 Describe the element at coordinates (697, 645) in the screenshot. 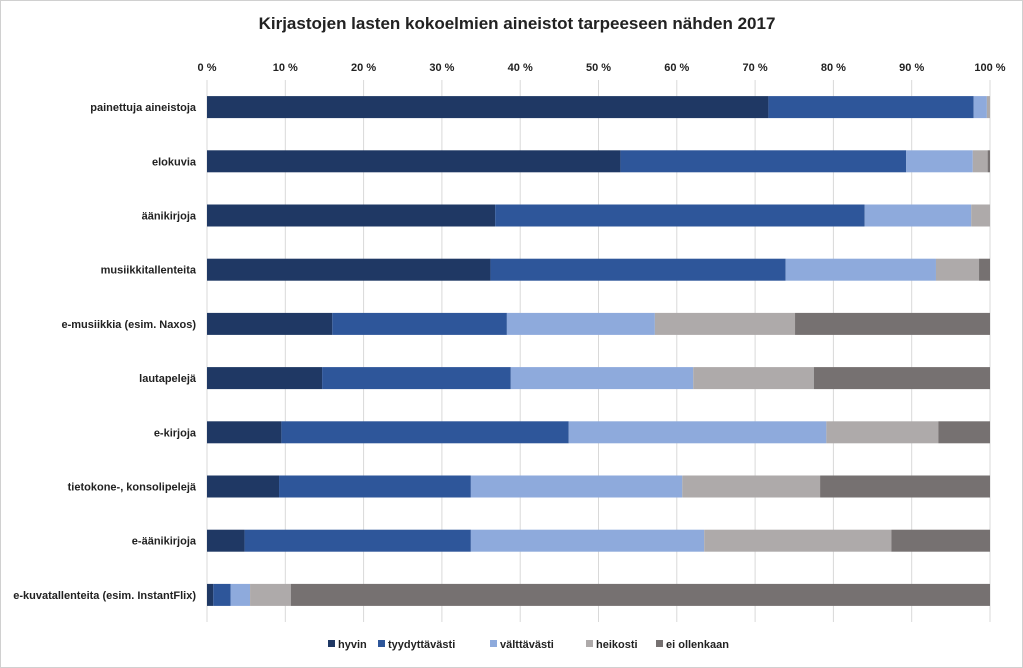

I see `legend-label: ei ollenkaan` at that location.